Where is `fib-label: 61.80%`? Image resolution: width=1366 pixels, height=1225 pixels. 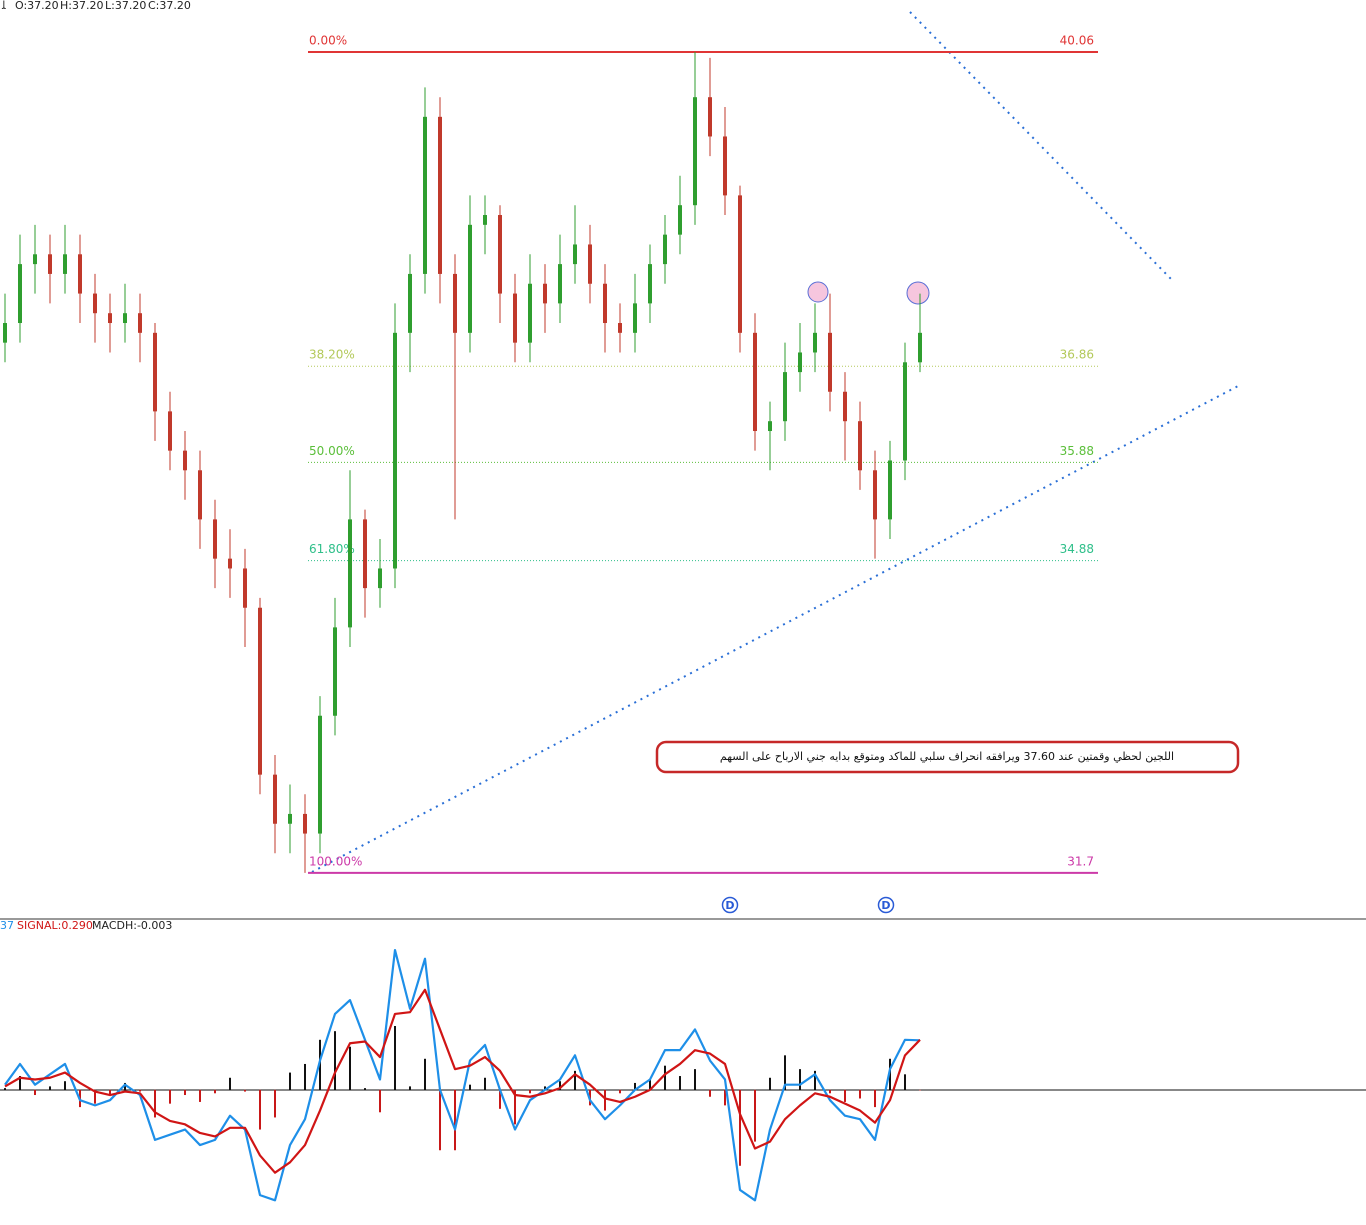
fib-label: 61.80% is located at coordinates (332, 549).